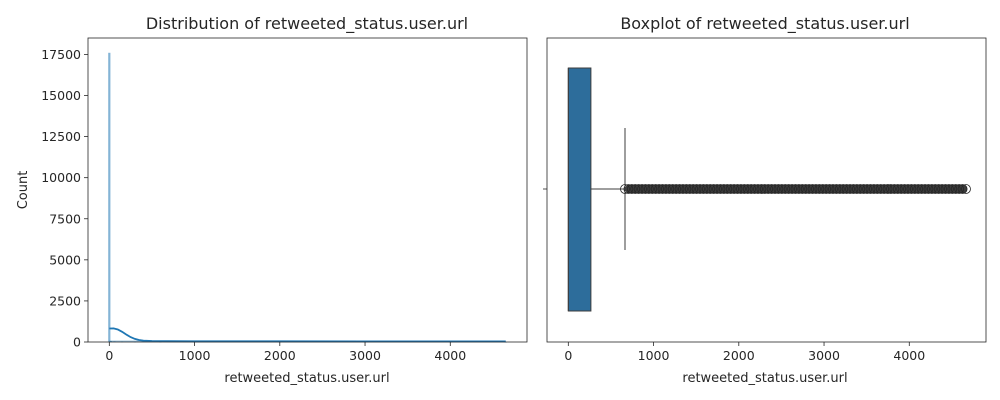 The width and height of the screenshot is (1000, 400). What do you see at coordinates (764, 24) in the screenshot?
I see `boxplot-title: Boxplot of retweeted_status.user.url` at bounding box center [764, 24].